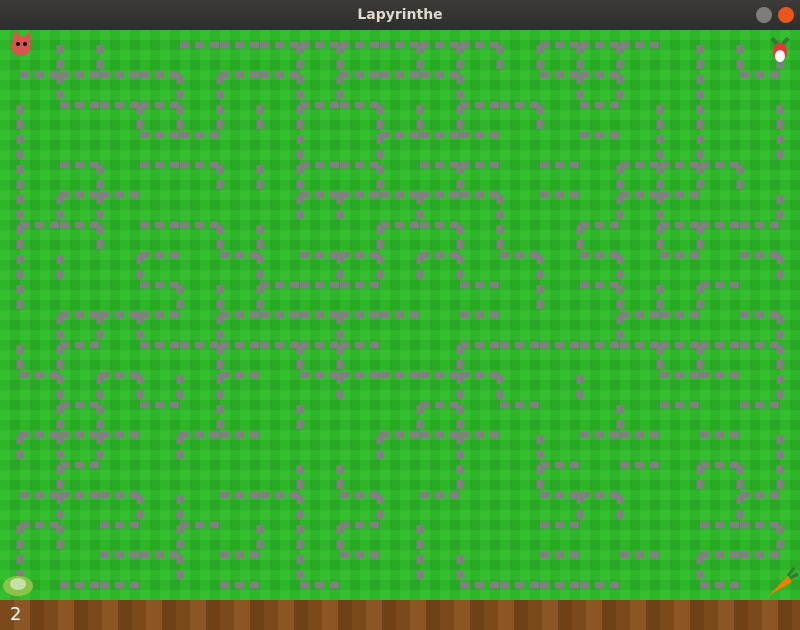  I want to click on lettuce, so click(18, 586).